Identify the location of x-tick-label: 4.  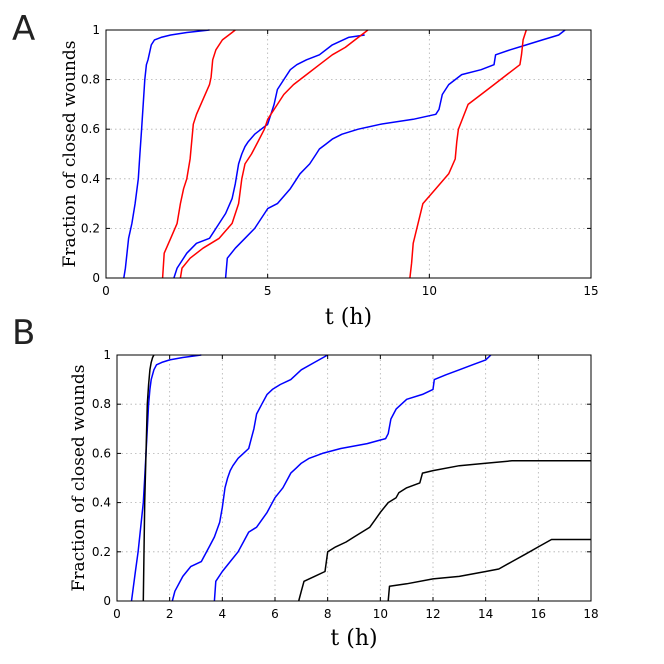
(223, 614).